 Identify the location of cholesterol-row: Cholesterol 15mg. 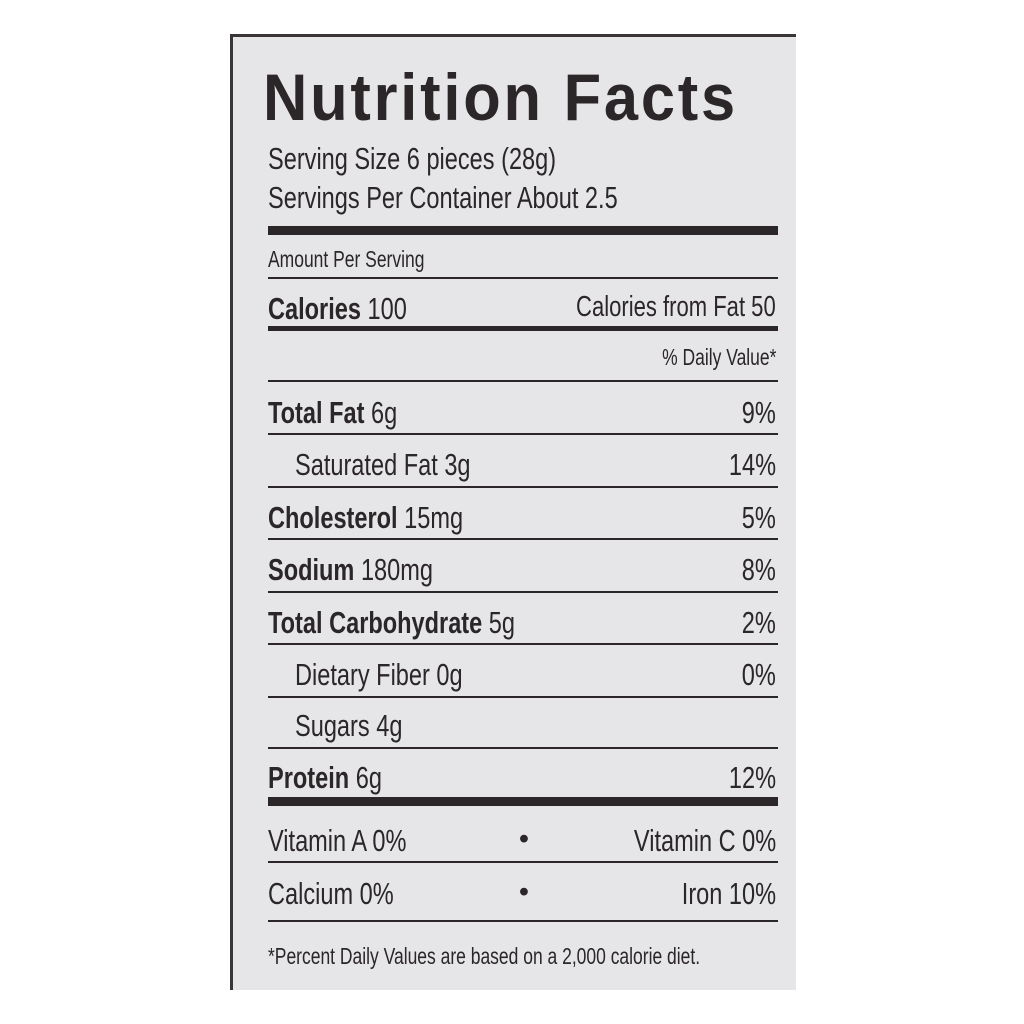
(365, 518).